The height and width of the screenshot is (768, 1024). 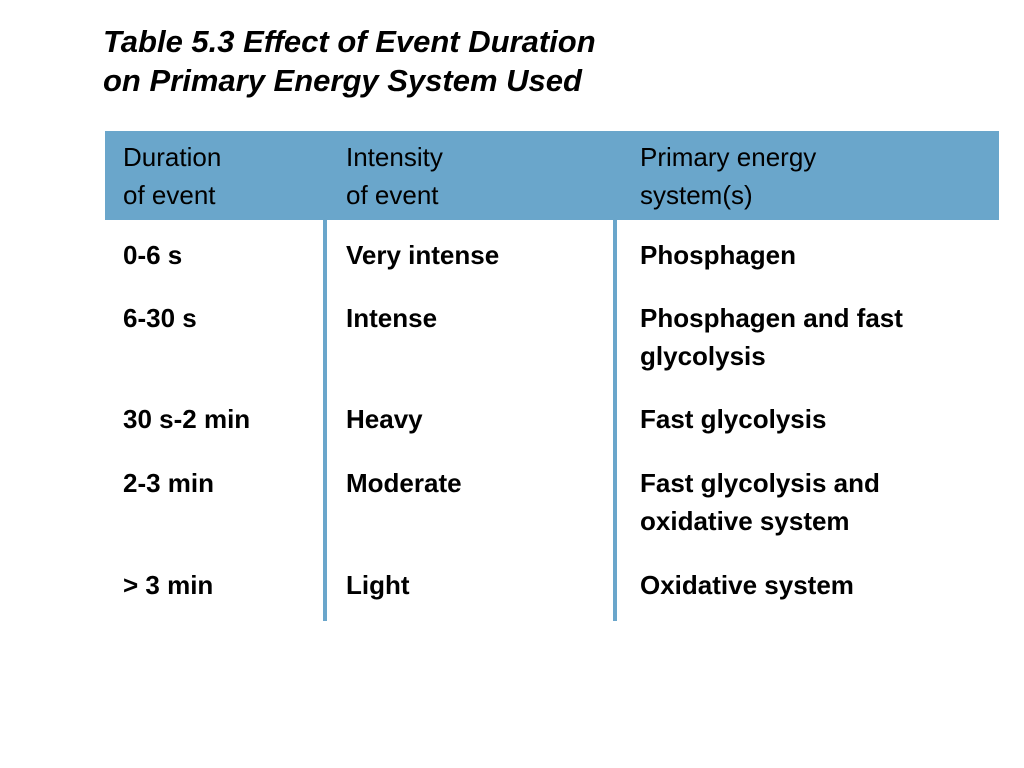 What do you see at coordinates (342, 80) in the screenshot?
I see `table-title-line-2: on Primary Energy System Used` at bounding box center [342, 80].